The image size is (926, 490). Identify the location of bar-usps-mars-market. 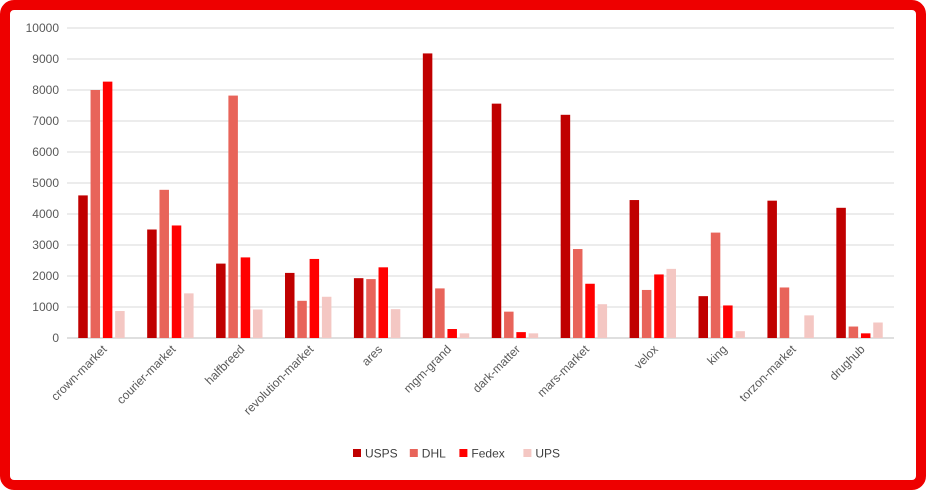
(565, 226).